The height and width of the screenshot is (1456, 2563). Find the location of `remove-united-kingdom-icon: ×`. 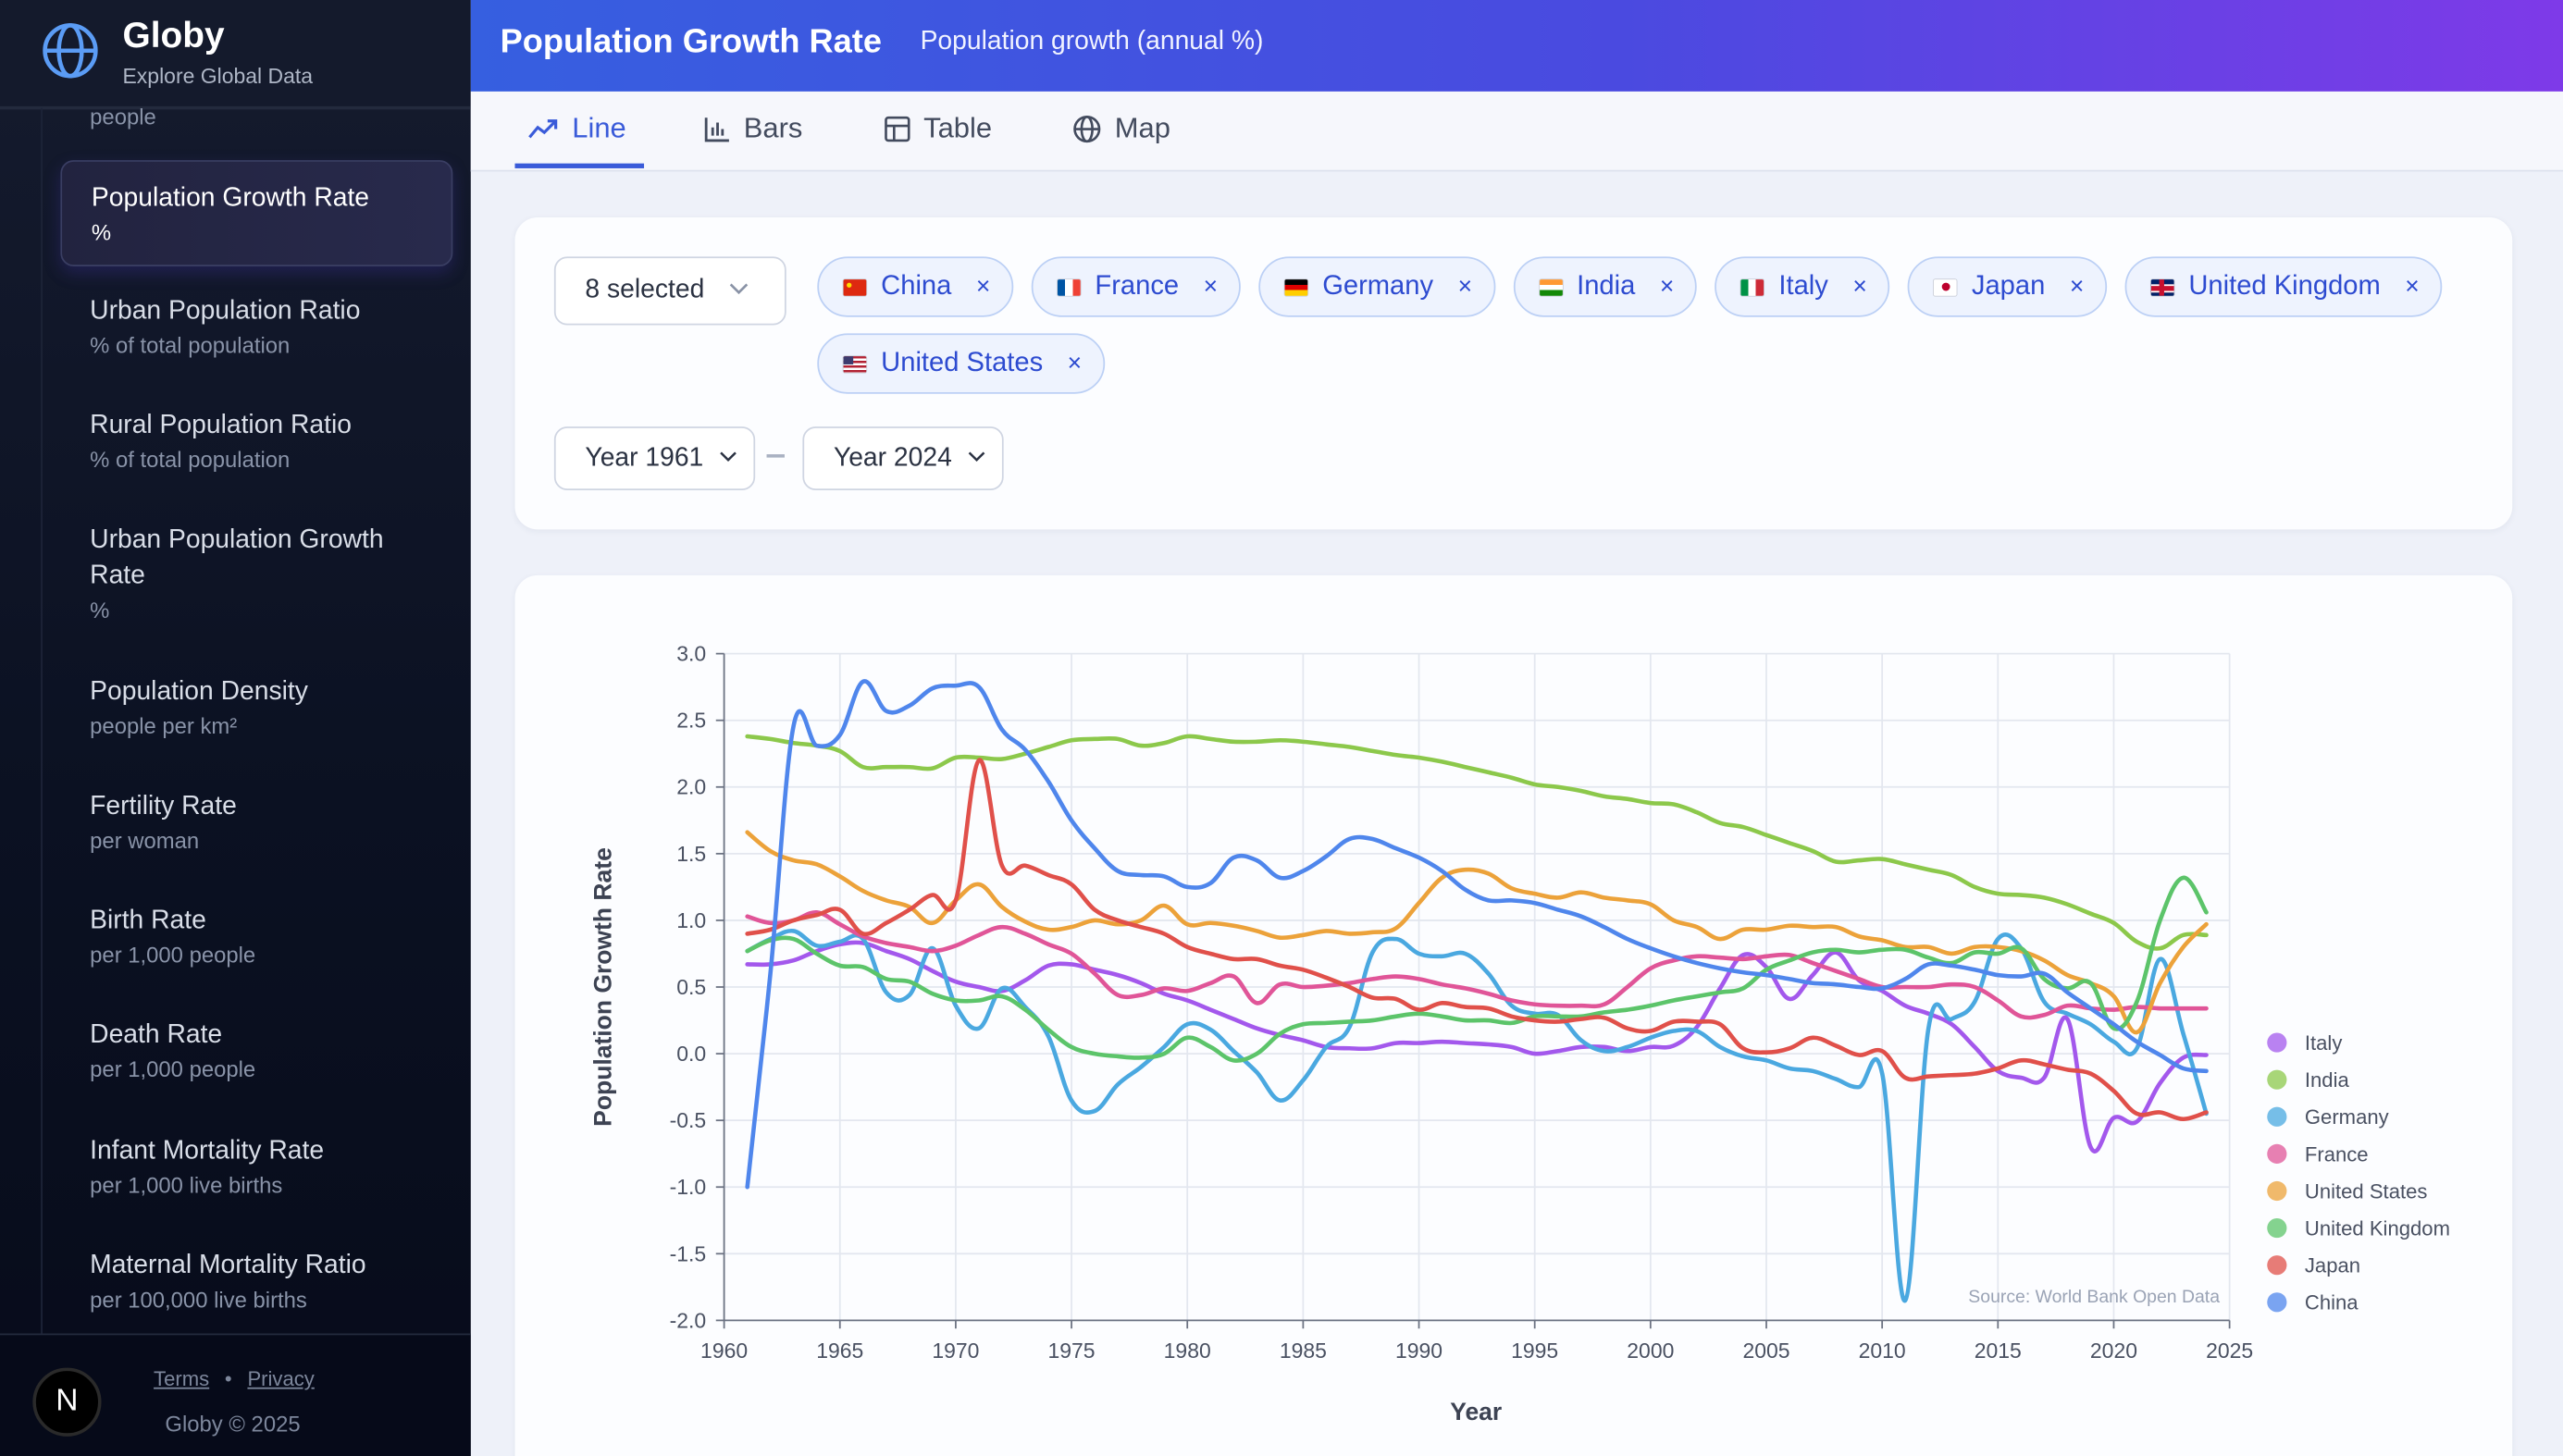

remove-united-kingdom-icon: × is located at coordinates (2412, 287).